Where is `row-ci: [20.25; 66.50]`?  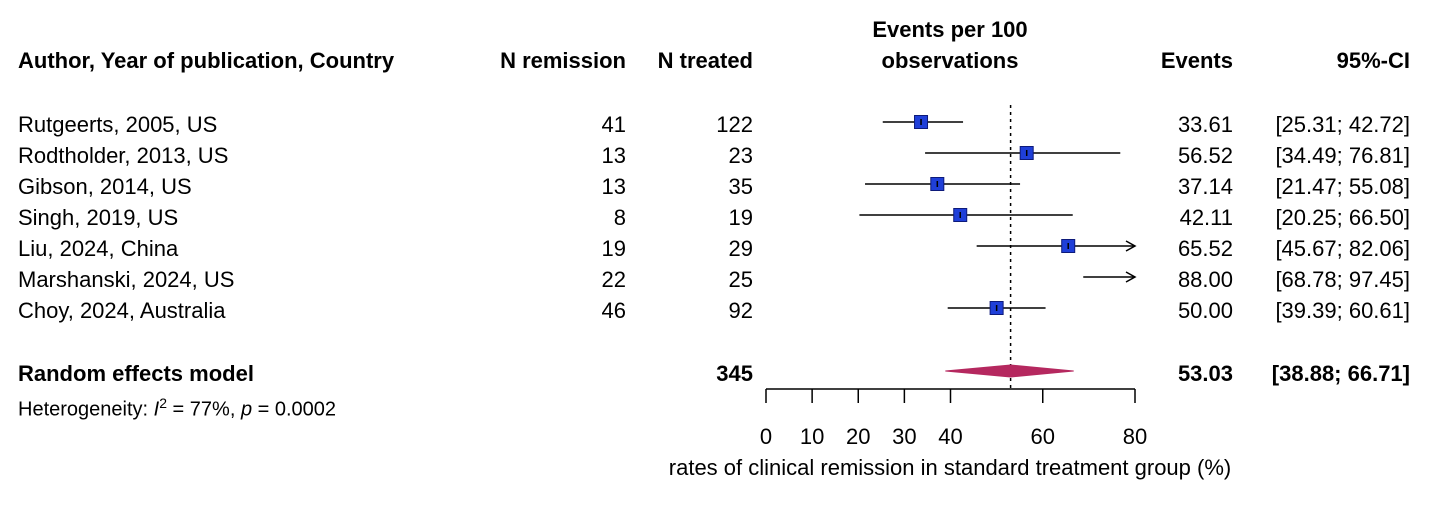 row-ci: [20.25; 66.50] is located at coordinates (1342, 217).